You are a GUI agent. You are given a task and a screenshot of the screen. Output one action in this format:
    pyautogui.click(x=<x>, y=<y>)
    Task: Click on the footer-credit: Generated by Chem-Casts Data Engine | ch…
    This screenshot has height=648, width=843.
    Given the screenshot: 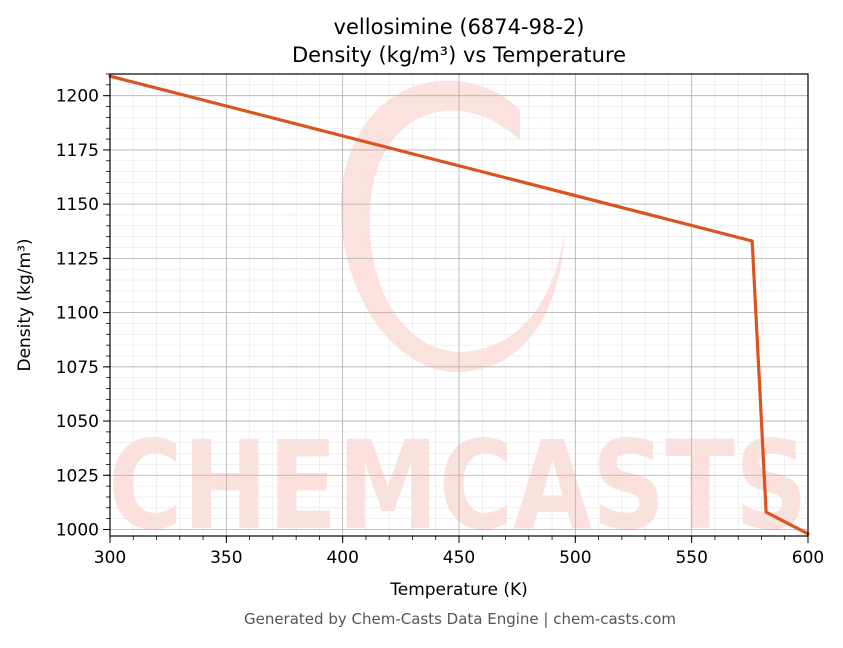 What is the action you would take?
    pyautogui.click(x=460, y=619)
    